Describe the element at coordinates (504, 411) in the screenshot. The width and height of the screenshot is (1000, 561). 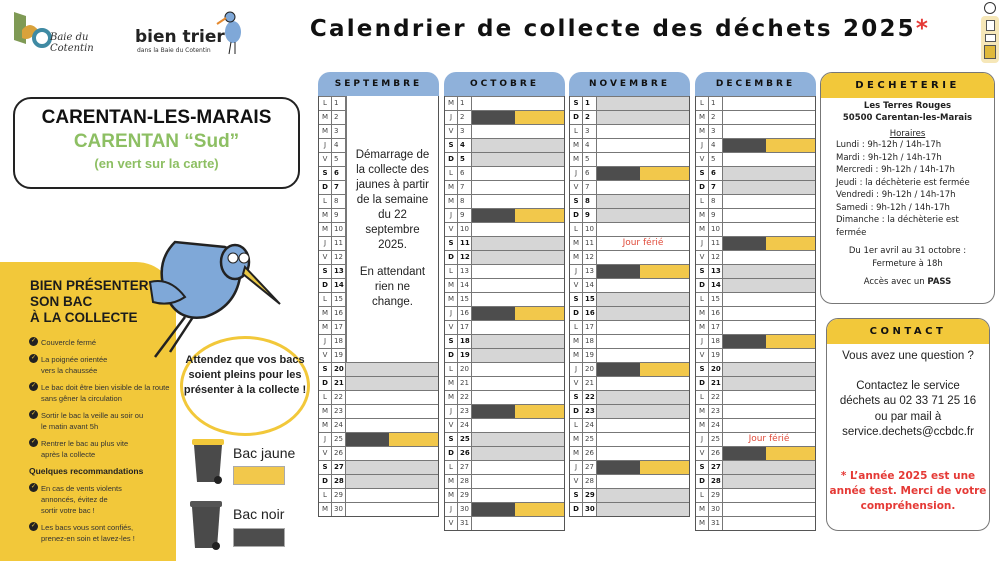
I see `day-row: J 23` at that location.